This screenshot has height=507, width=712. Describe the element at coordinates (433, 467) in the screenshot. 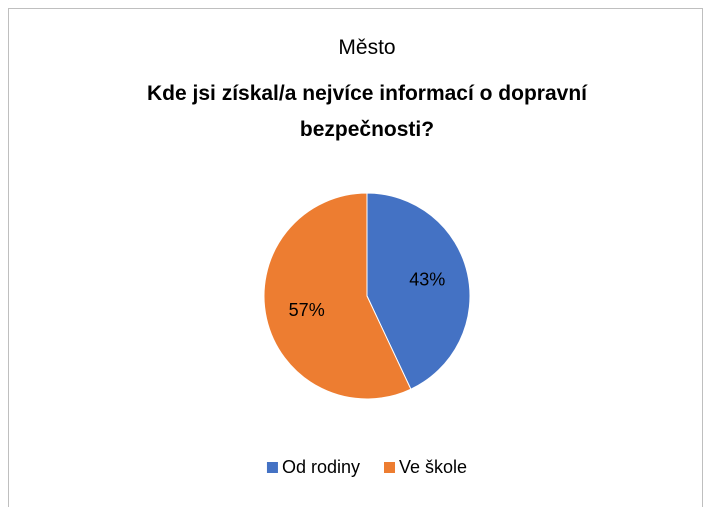

I see `legend-label: Ve škole` at that location.